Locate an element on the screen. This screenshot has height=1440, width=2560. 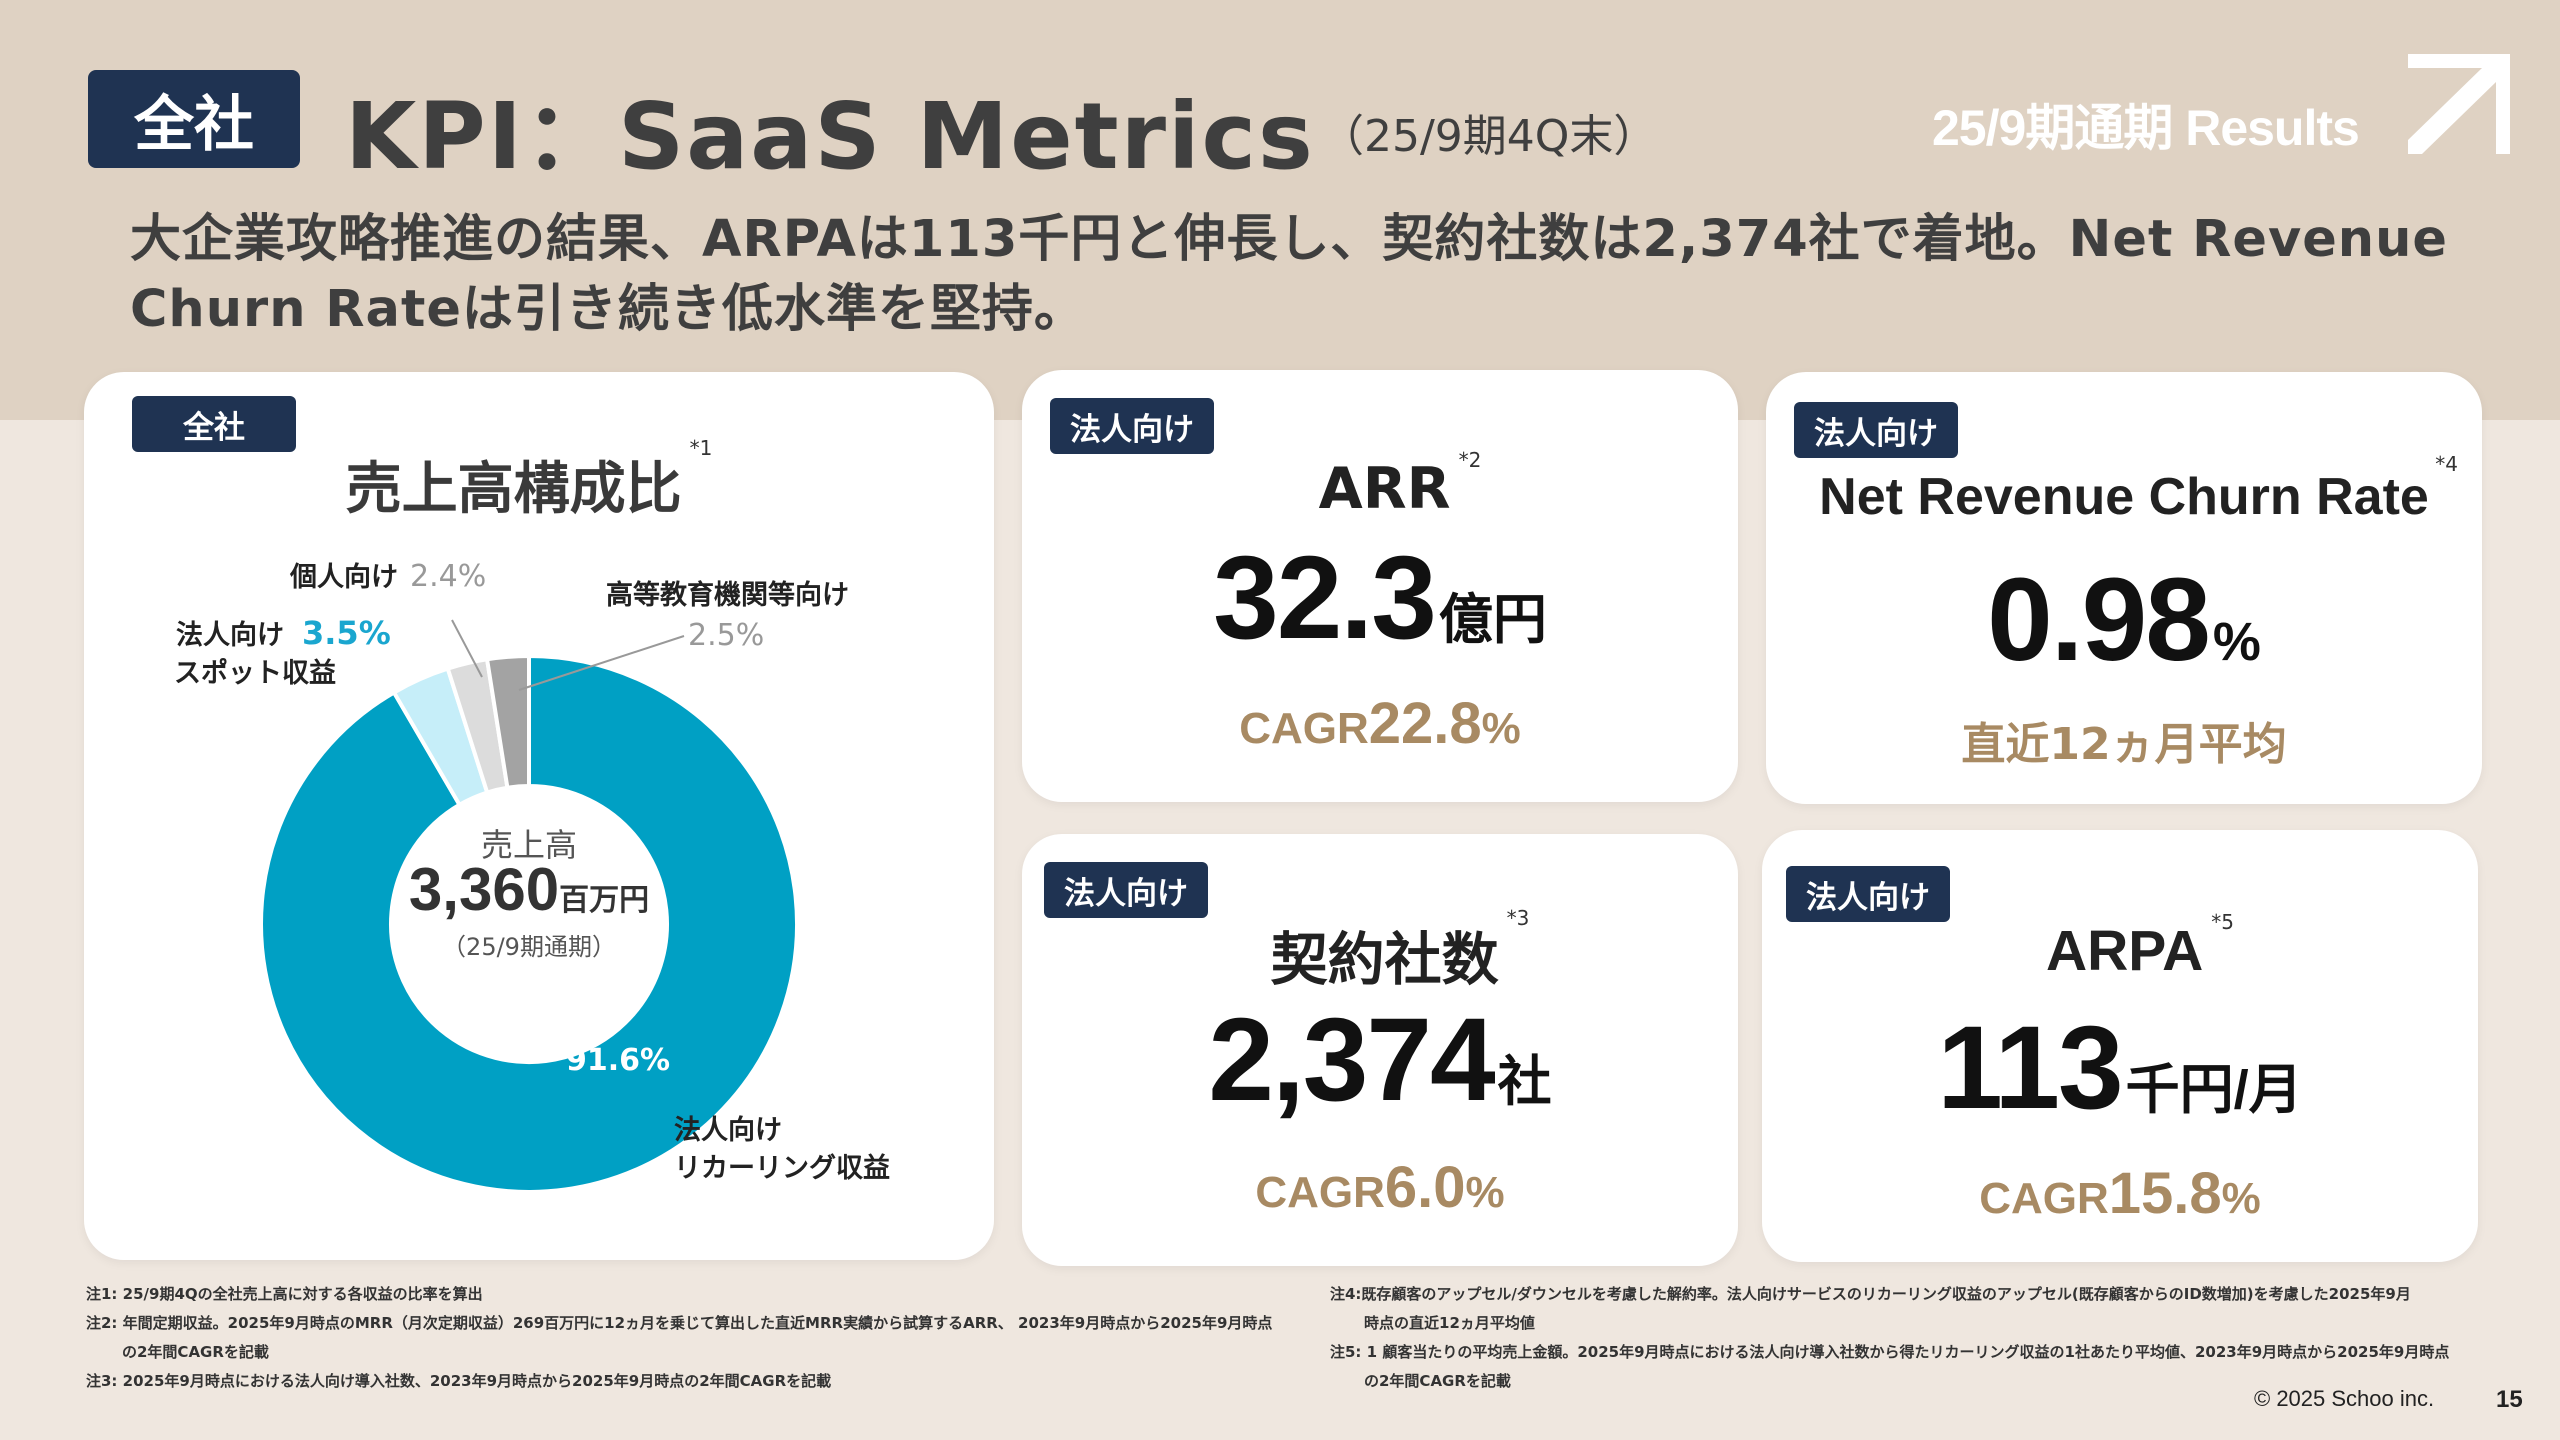
arr-number: 32.3 is located at coordinates (1325, 598).